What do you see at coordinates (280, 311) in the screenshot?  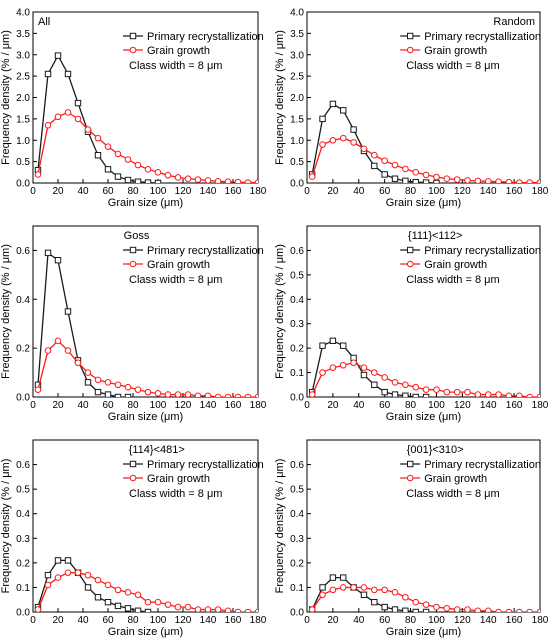 I see `y-axis-label: Frequency density (% / μm)` at bounding box center [280, 311].